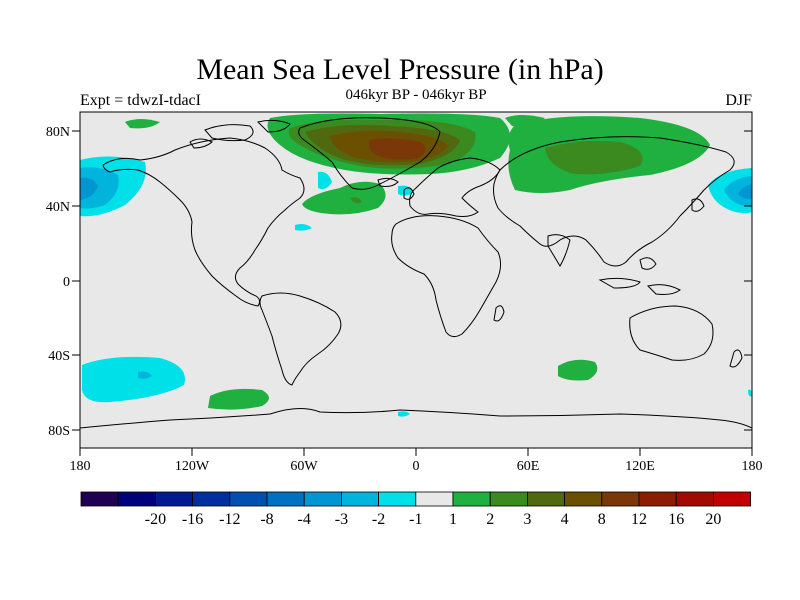 The height and width of the screenshot is (600, 800). Describe the element at coordinates (341, 519) in the screenshot. I see `colorbar-label: -3` at that location.